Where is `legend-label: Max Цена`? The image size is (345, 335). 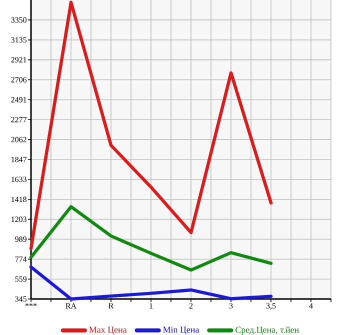 legend-label: Max Цена is located at coordinates (108, 330).